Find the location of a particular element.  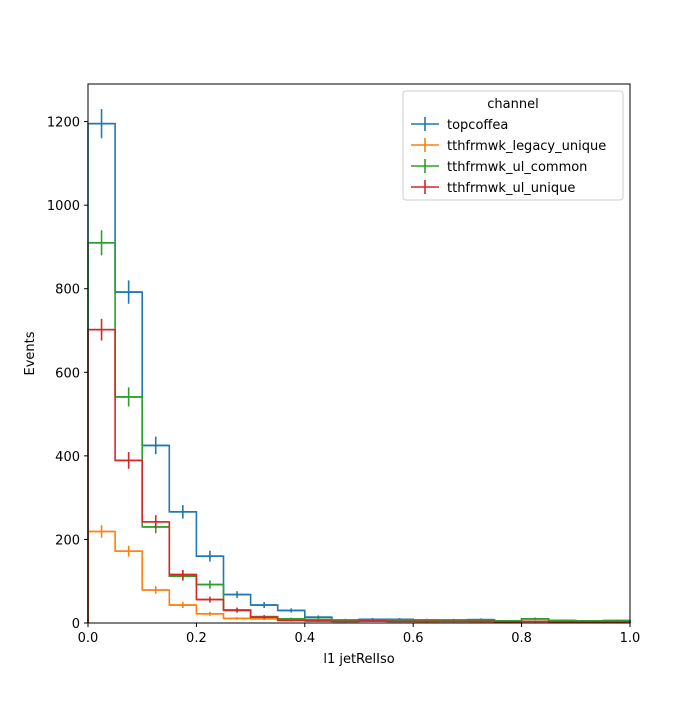

y-tick-label: 600 is located at coordinates (67, 373).